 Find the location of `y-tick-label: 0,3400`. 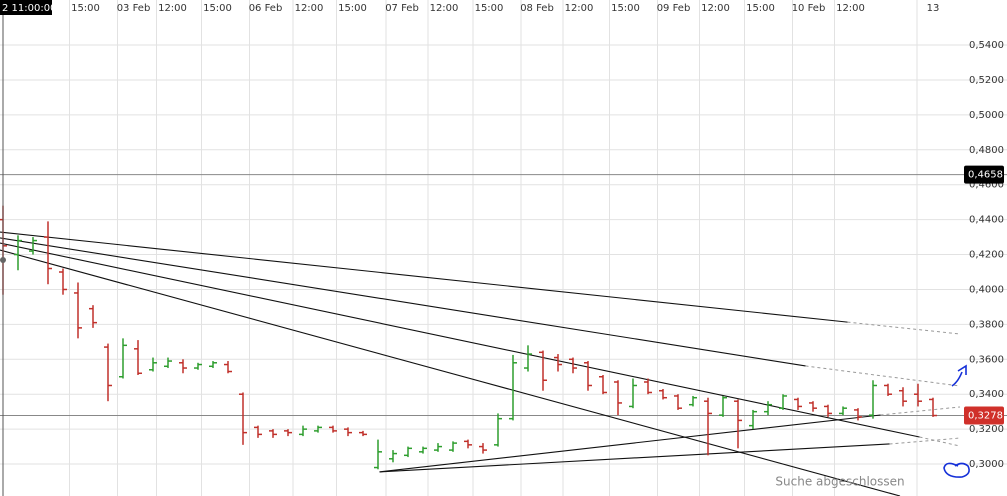

y-tick-label: 0,3400 is located at coordinates (986, 394).